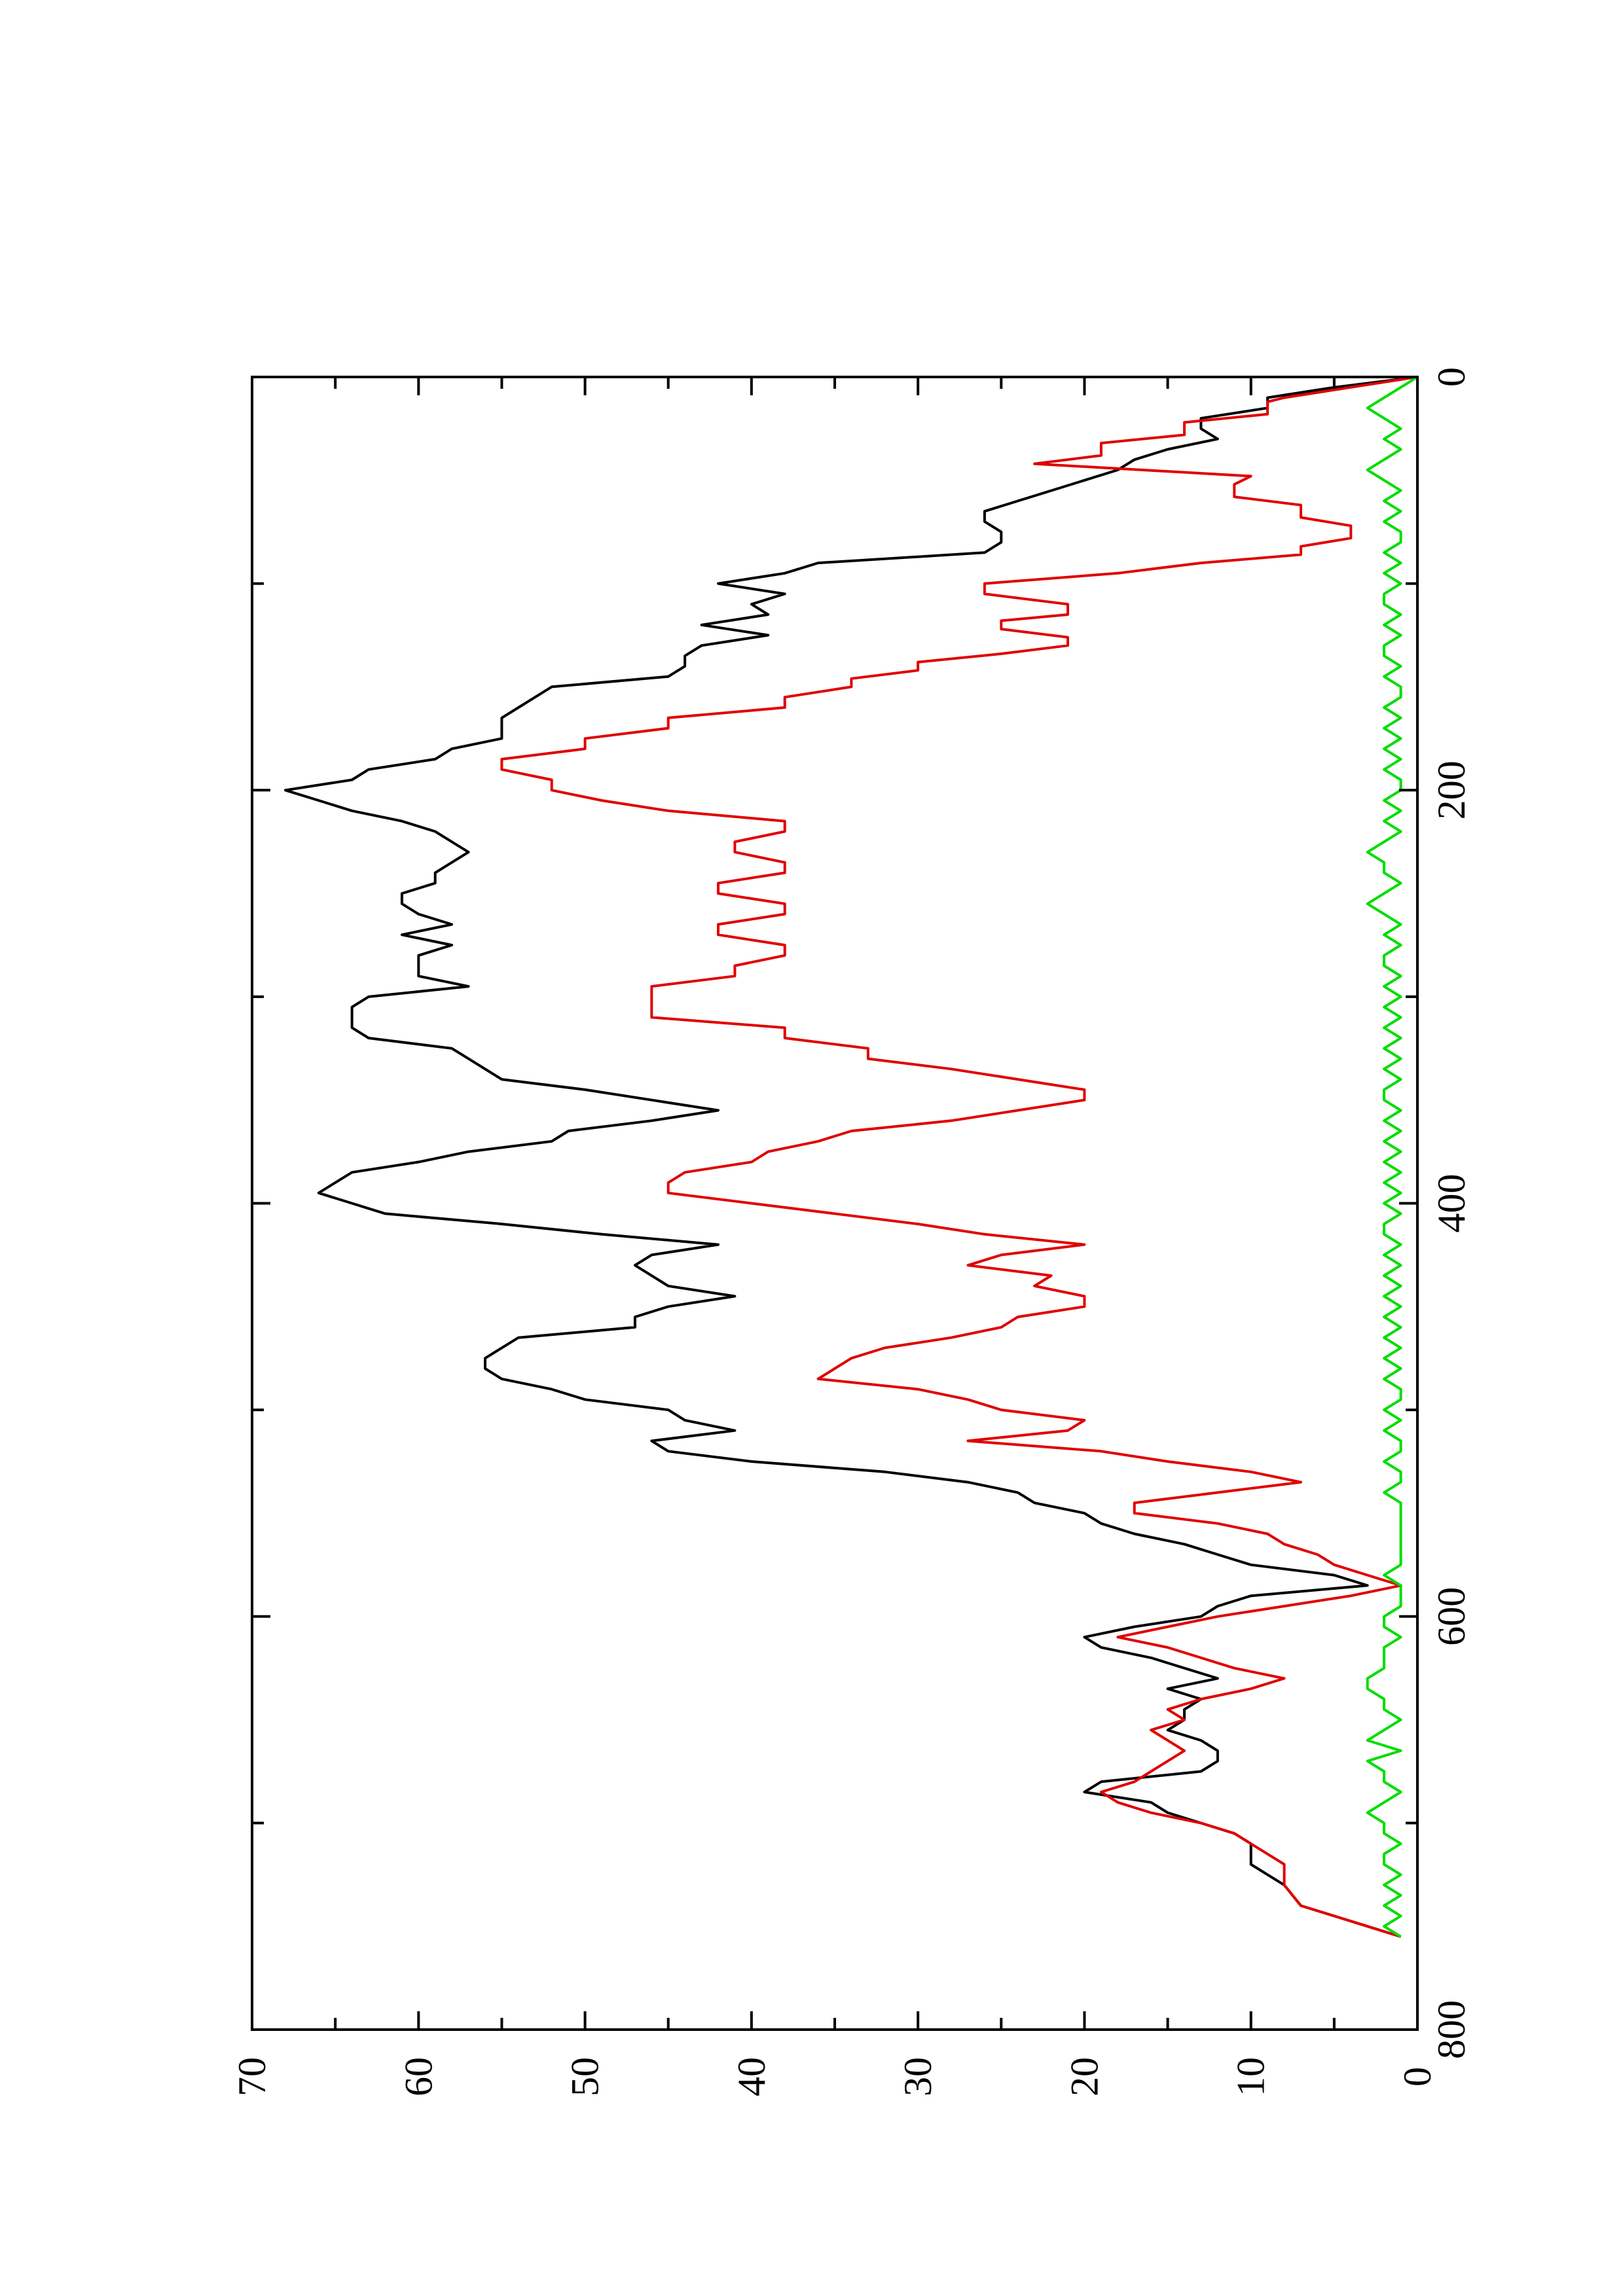  I want to click on y-tick-label: 40, so click(751, 2076).